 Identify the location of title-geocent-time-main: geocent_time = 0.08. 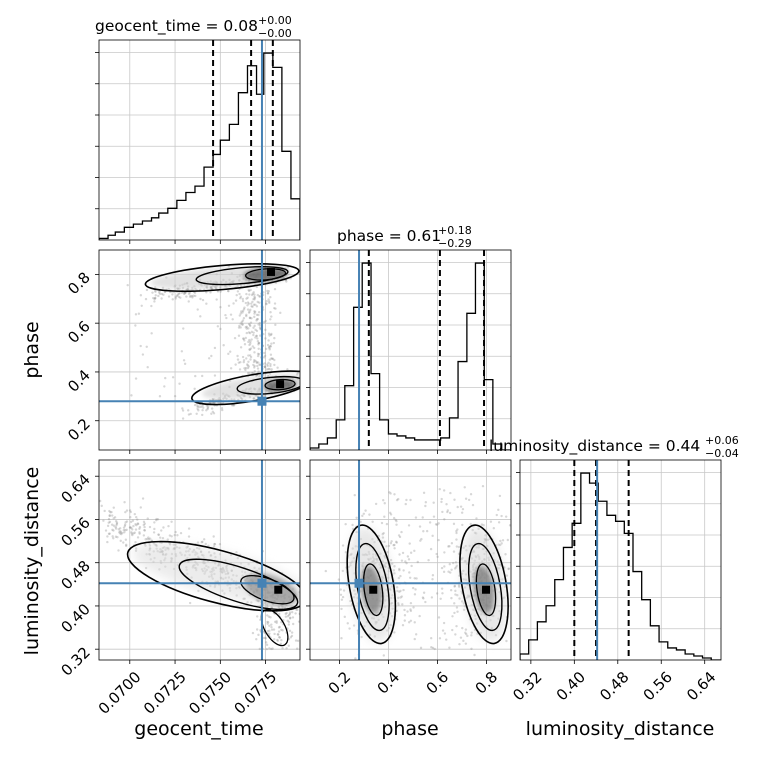
(176, 26).